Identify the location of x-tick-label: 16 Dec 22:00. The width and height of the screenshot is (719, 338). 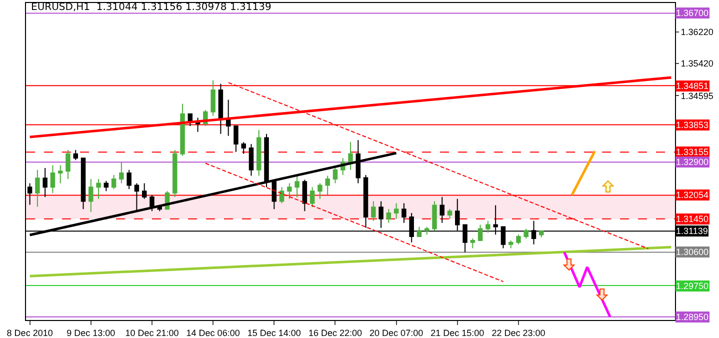
(335, 333).